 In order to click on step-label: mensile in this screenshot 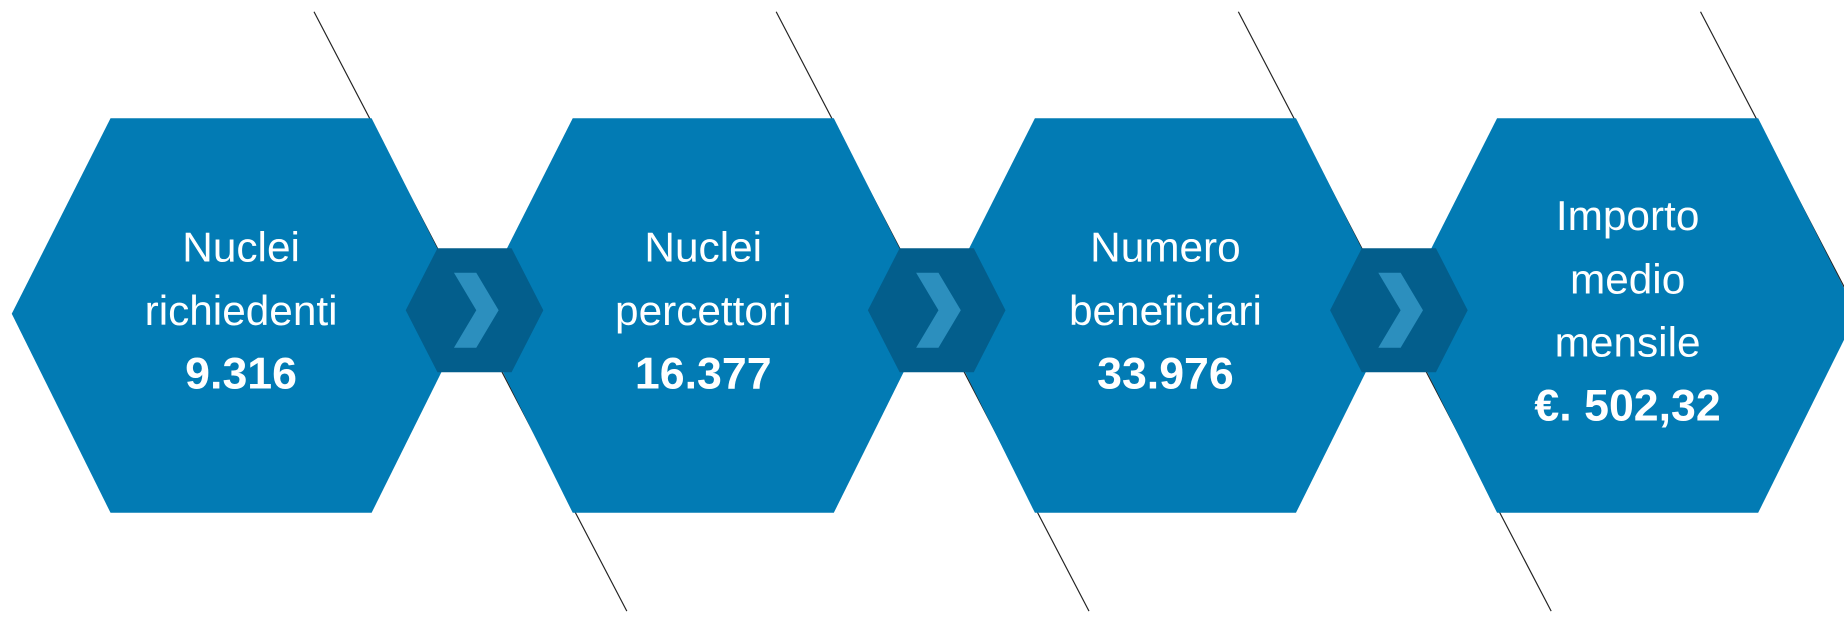, I will do `click(1628, 342)`.